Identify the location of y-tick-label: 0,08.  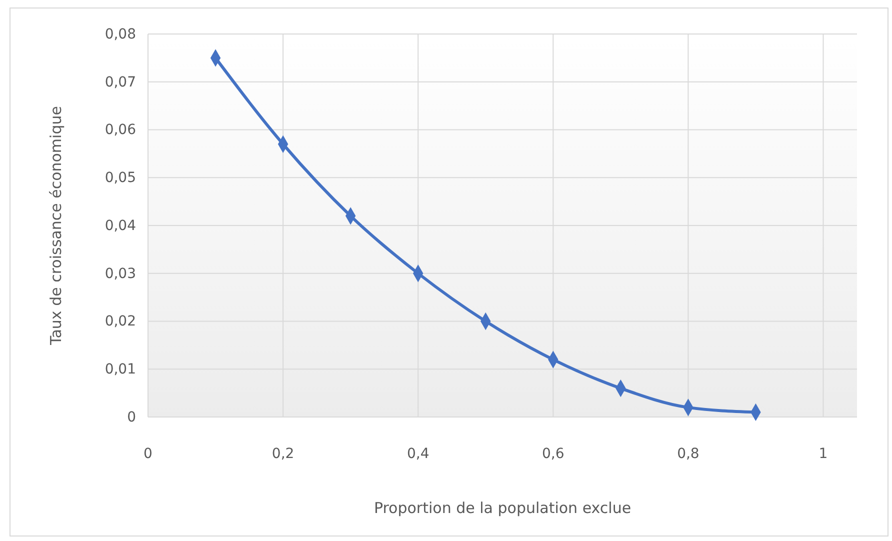
(120, 34).